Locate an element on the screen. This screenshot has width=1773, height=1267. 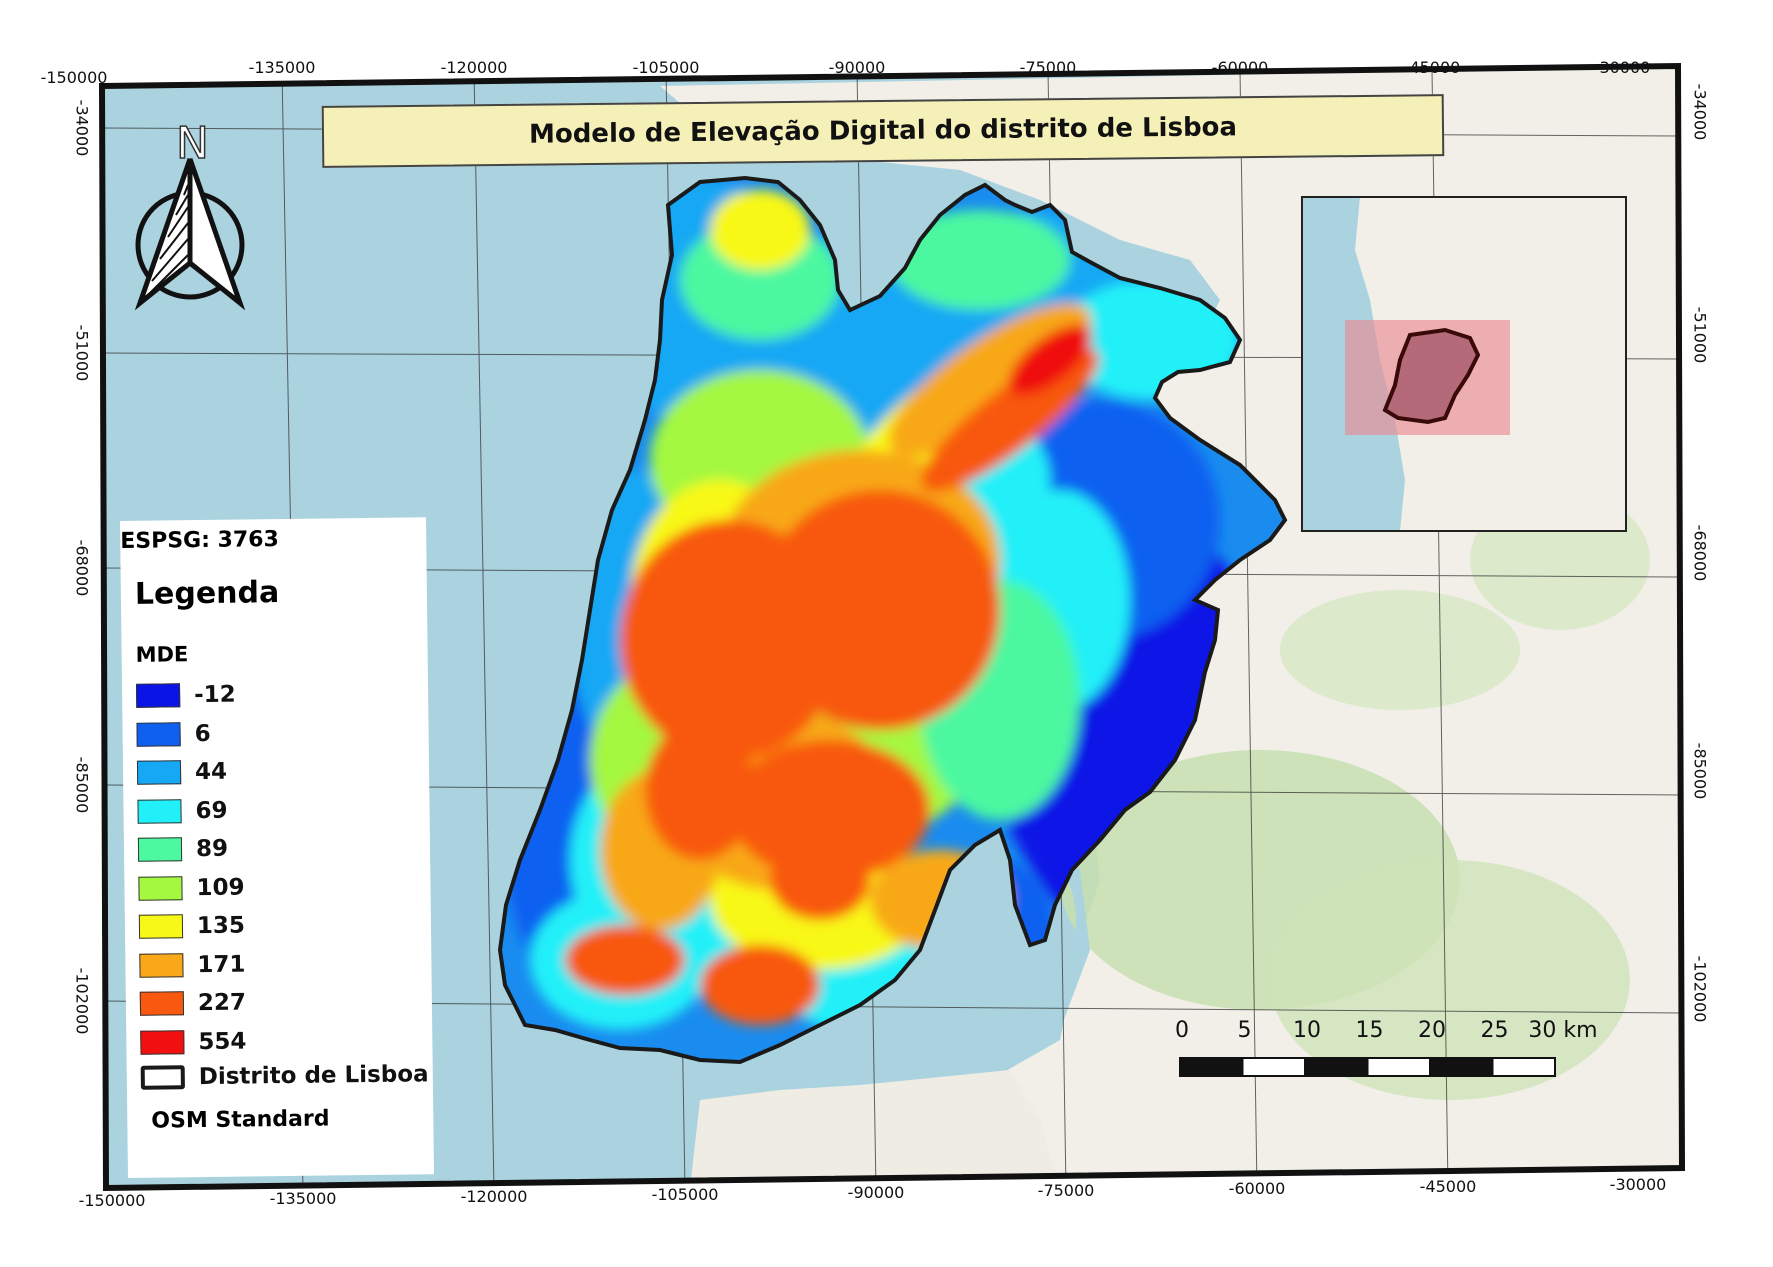
green-patch is located at coordinates (1450, 980).